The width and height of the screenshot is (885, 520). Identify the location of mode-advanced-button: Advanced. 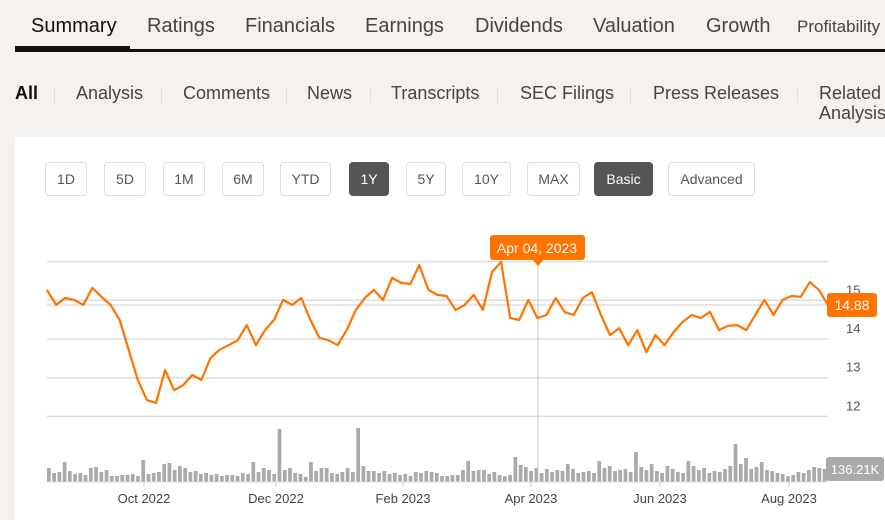
(711, 179).